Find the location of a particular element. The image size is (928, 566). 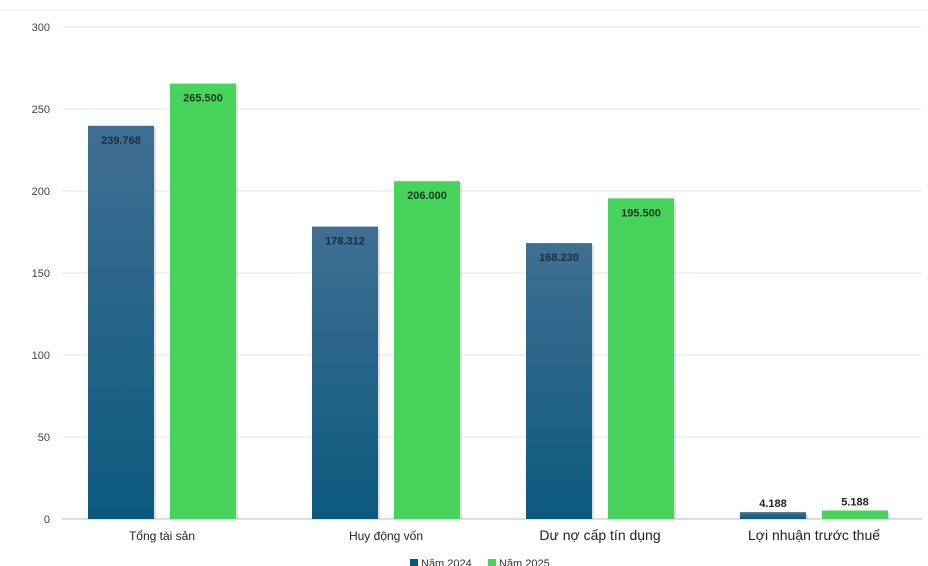

y-tick-label-0: 0 is located at coordinates (47, 520).